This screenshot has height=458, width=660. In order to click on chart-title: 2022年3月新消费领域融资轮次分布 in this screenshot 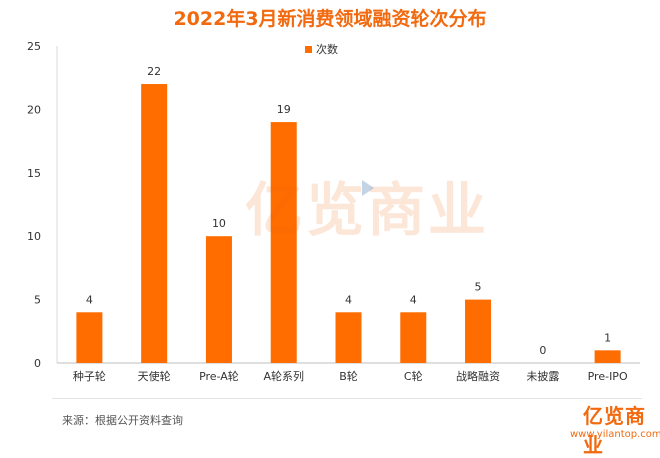, I will do `click(330, 19)`.